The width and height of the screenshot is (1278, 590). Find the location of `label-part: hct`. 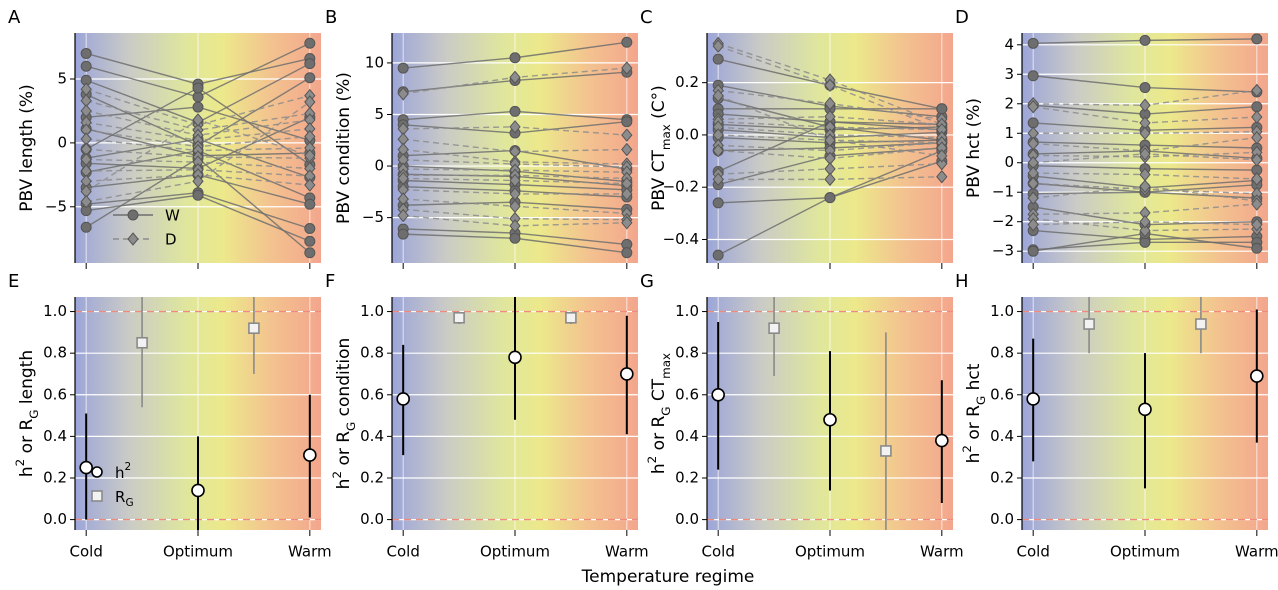

label-part: hct is located at coordinates (974, 379).